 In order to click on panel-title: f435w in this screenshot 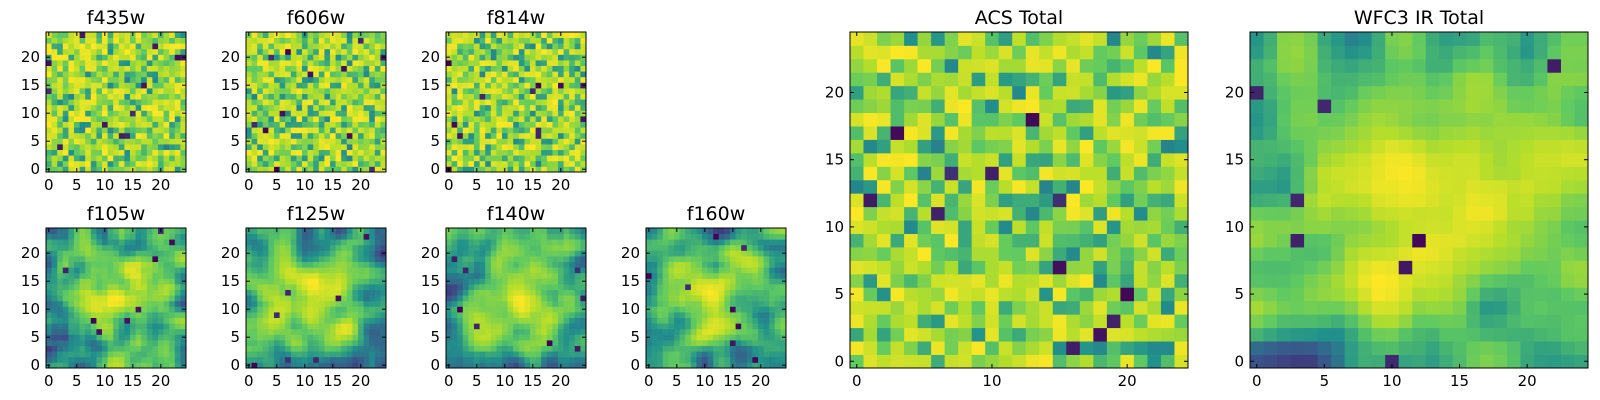, I will do `click(116, 18)`.